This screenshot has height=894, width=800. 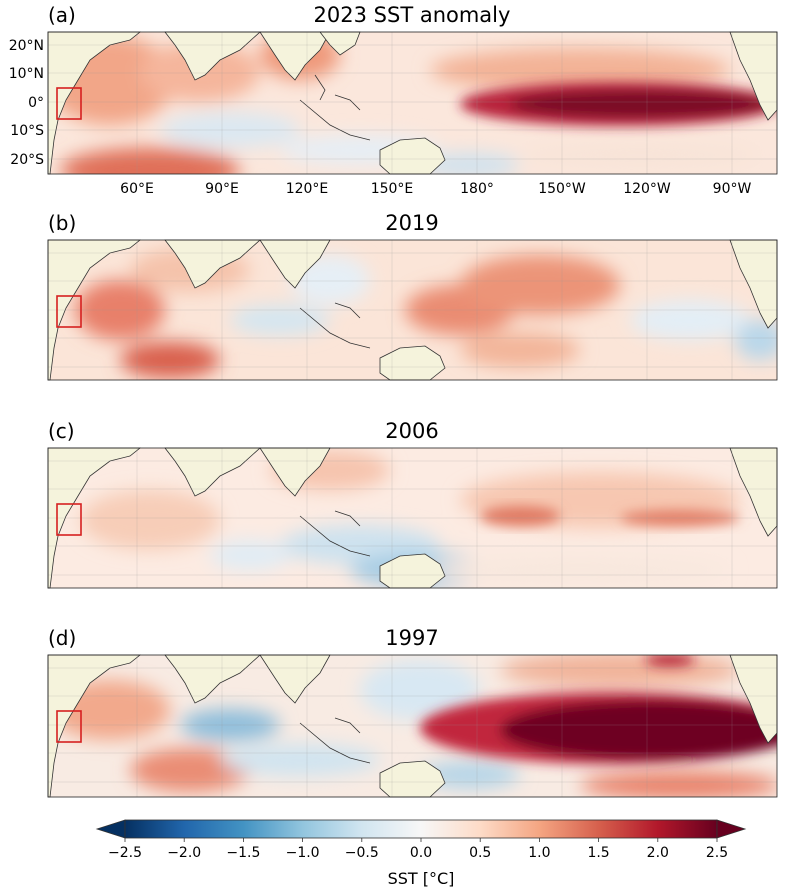 What do you see at coordinates (731, 829) in the screenshot?
I see `colorbar-extend-max` at bounding box center [731, 829].